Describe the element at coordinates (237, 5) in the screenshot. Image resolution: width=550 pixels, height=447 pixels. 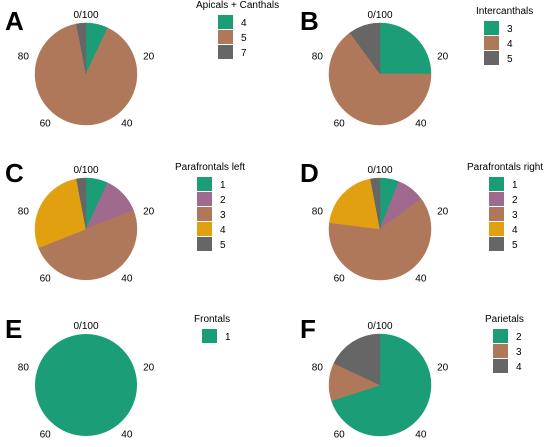
I see `legend-title: Apicals + Canthals` at that location.